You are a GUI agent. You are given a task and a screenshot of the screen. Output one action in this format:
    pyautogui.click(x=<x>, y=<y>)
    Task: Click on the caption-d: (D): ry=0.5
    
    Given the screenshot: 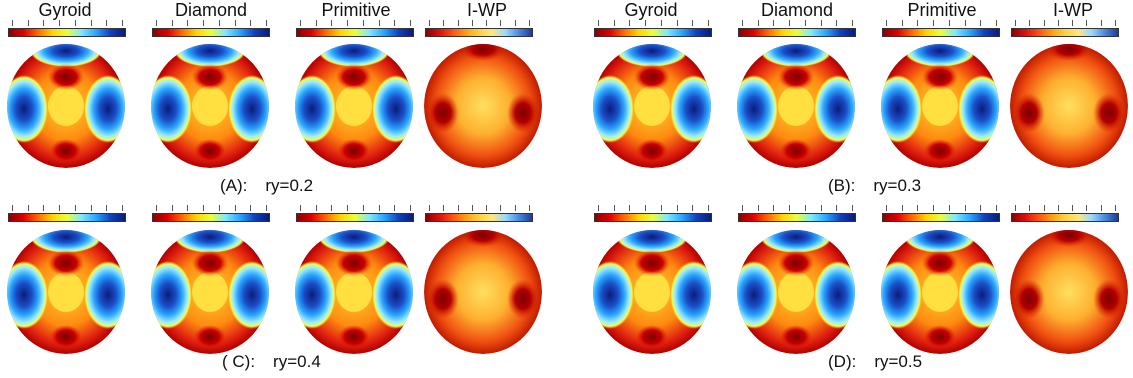 What is the action you would take?
    pyautogui.click(x=875, y=362)
    